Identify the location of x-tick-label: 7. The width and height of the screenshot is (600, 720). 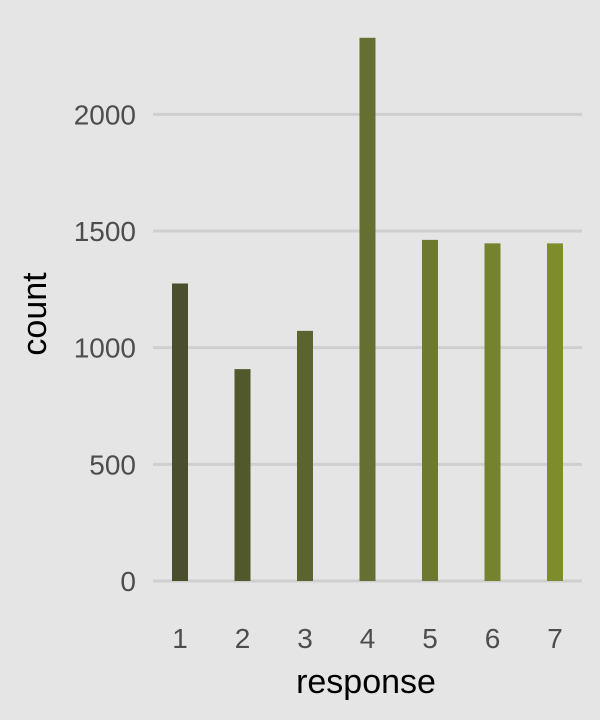
(555, 638).